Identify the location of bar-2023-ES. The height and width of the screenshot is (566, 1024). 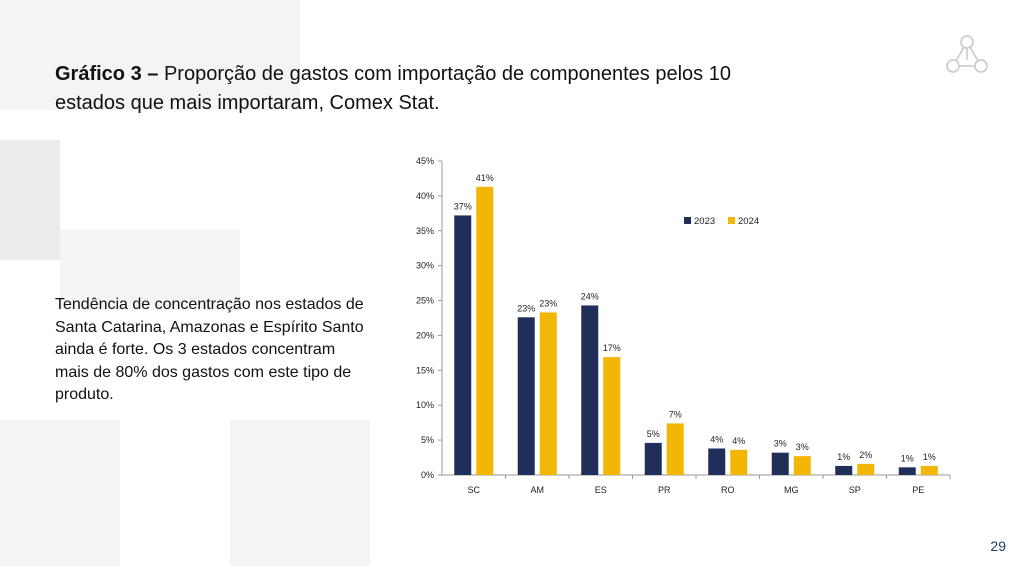
(590, 390).